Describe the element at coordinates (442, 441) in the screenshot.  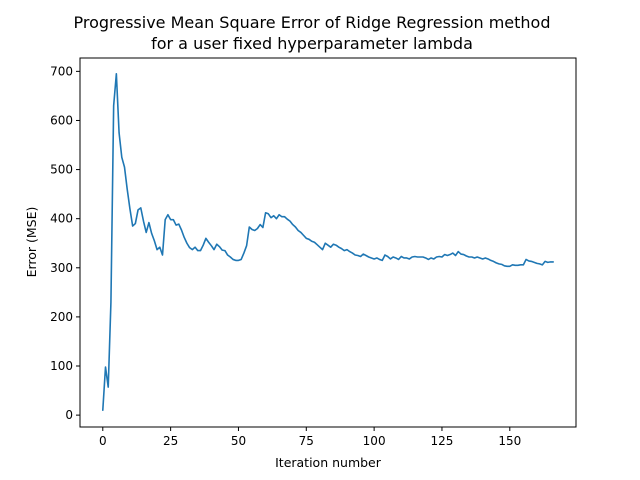
I see `x-tick-label: 125` at that location.